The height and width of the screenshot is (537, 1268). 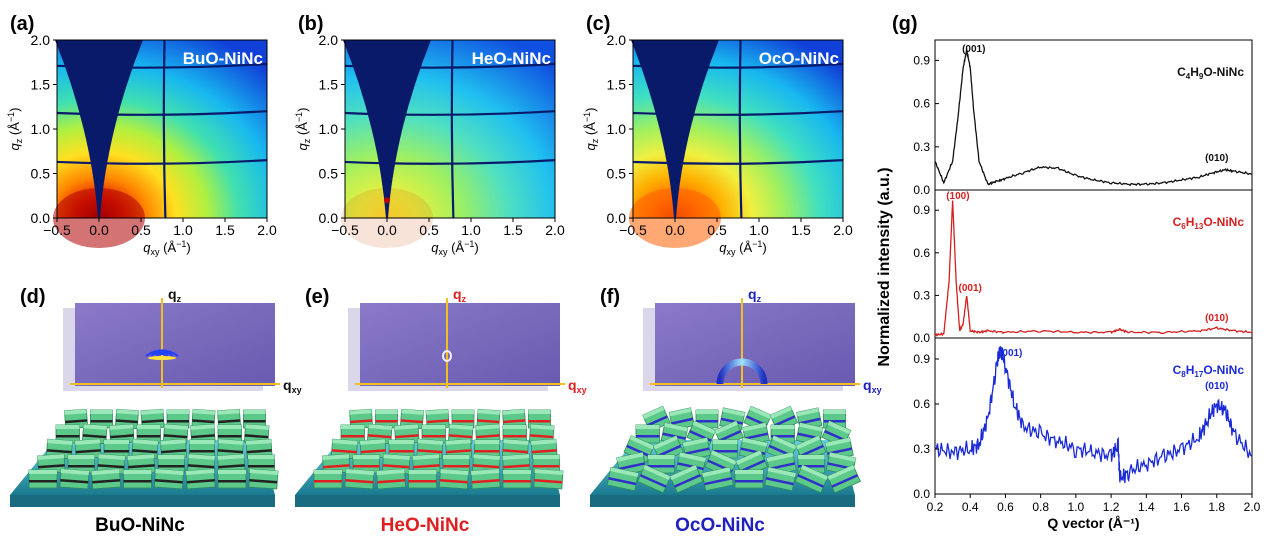 I want to click on detector-screen, so click(x=755, y=344).